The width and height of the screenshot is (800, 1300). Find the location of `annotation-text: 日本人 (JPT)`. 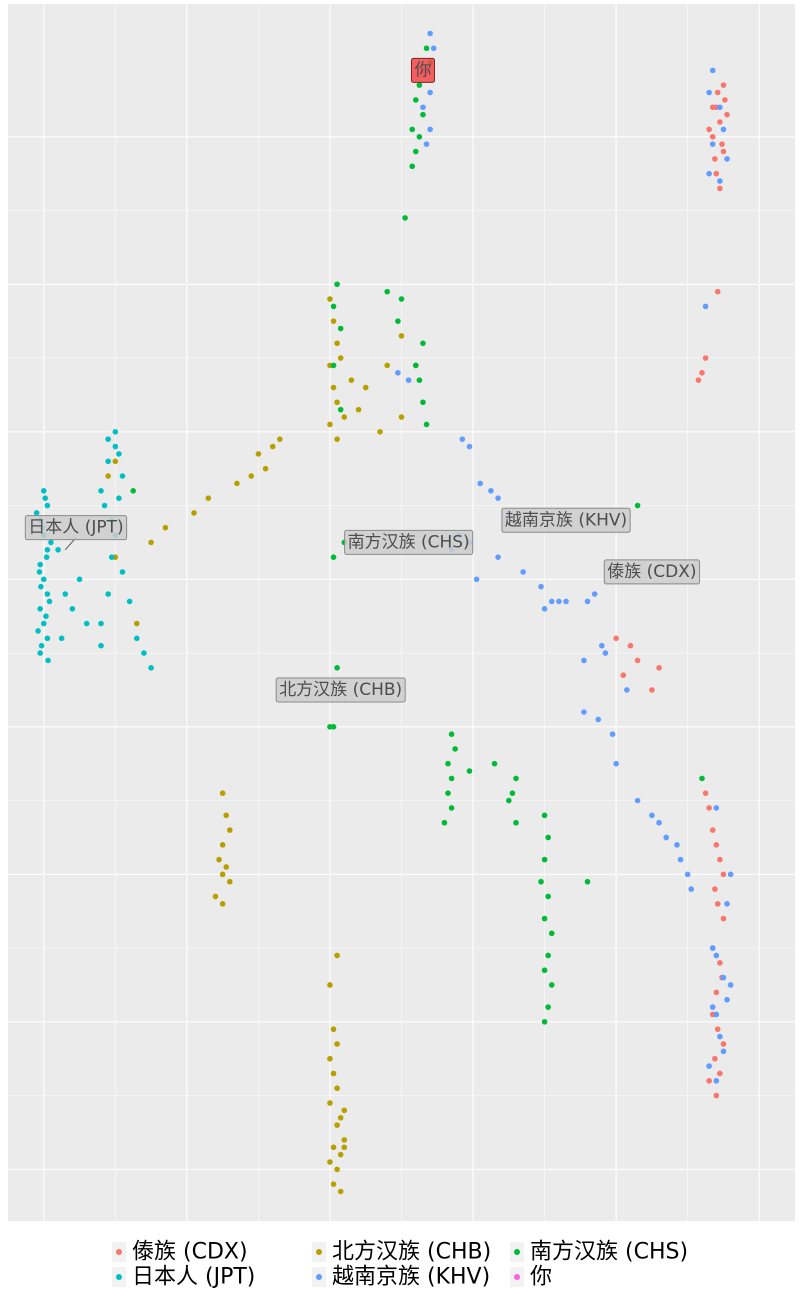

annotation-text: 日本人 (JPT) is located at coordinates (75, 528).